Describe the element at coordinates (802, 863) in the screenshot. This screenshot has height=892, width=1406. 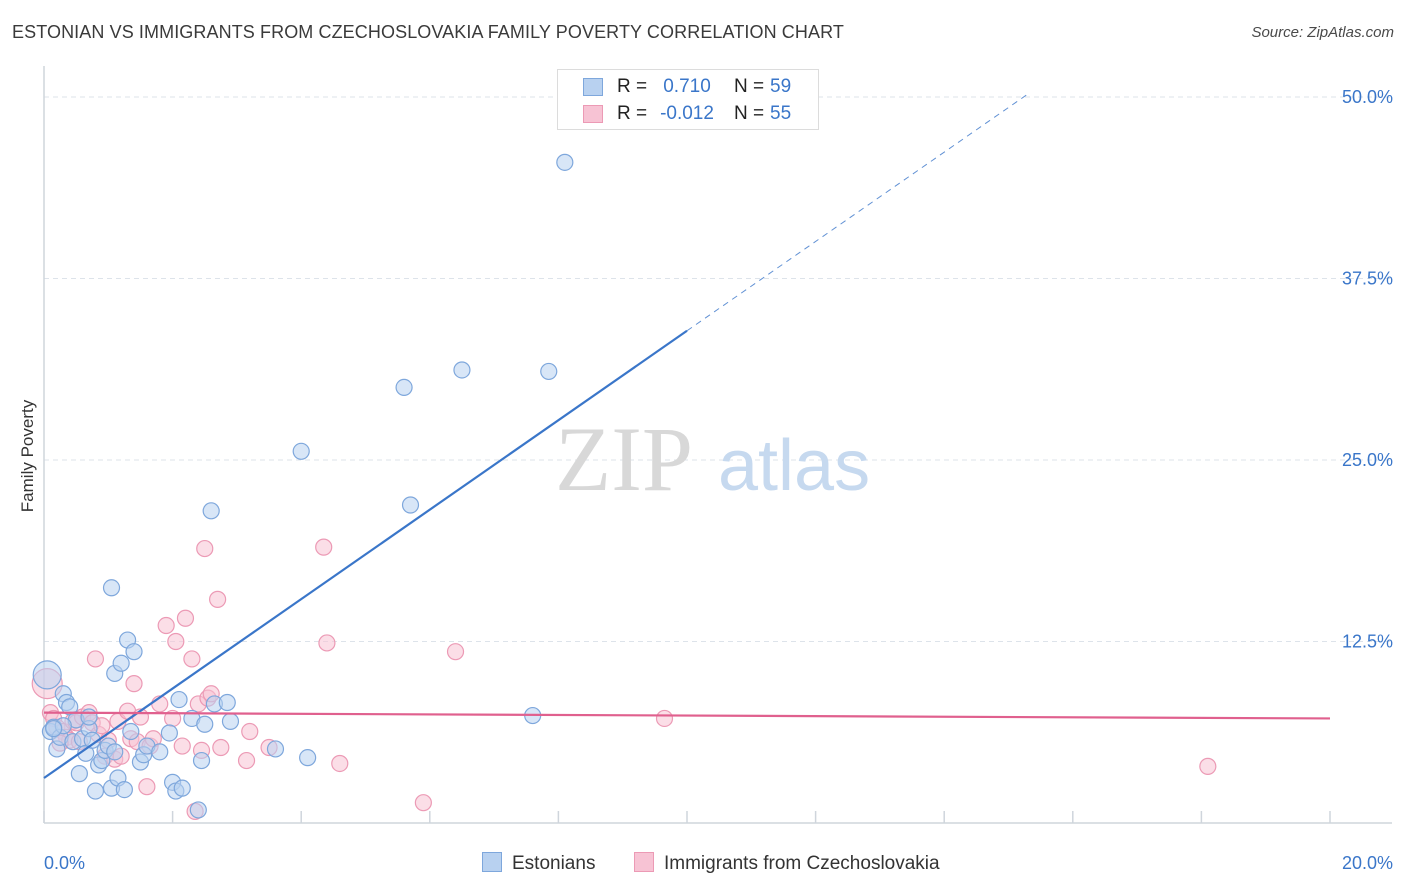
I see `legend-label-czech: Immigrants from Czechoslovakia` at that location.